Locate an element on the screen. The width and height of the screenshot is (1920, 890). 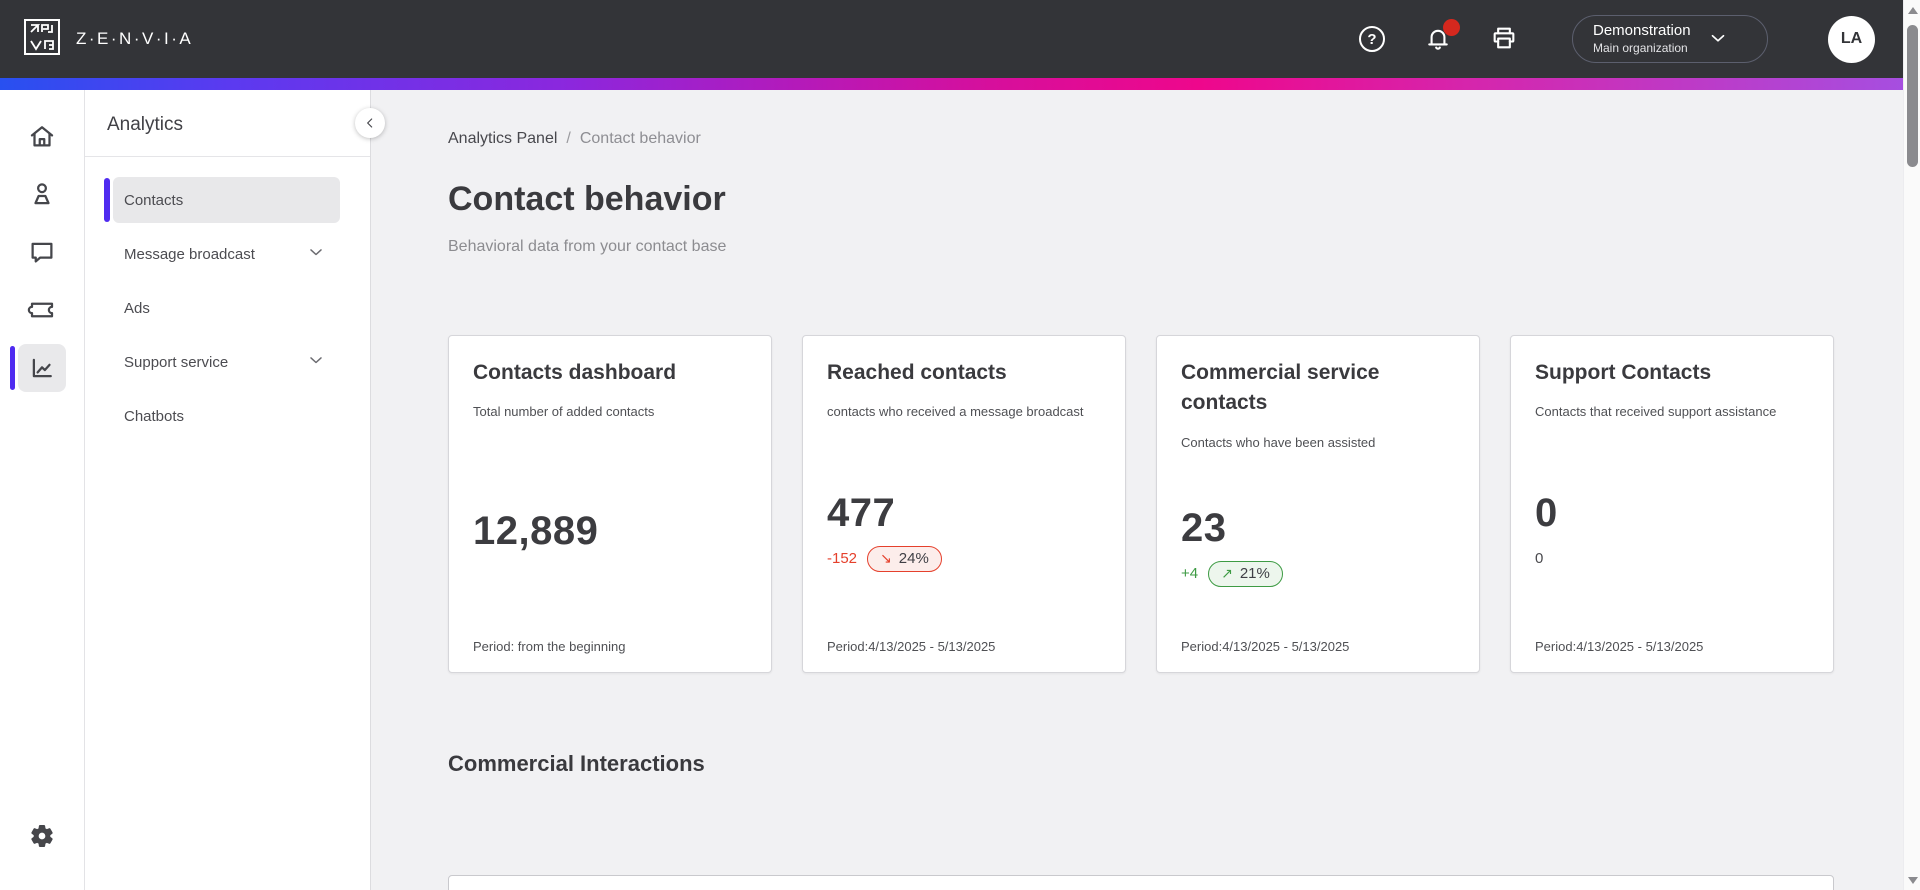
menu-item-support-service: Support service is located at coordinates (226, 362).